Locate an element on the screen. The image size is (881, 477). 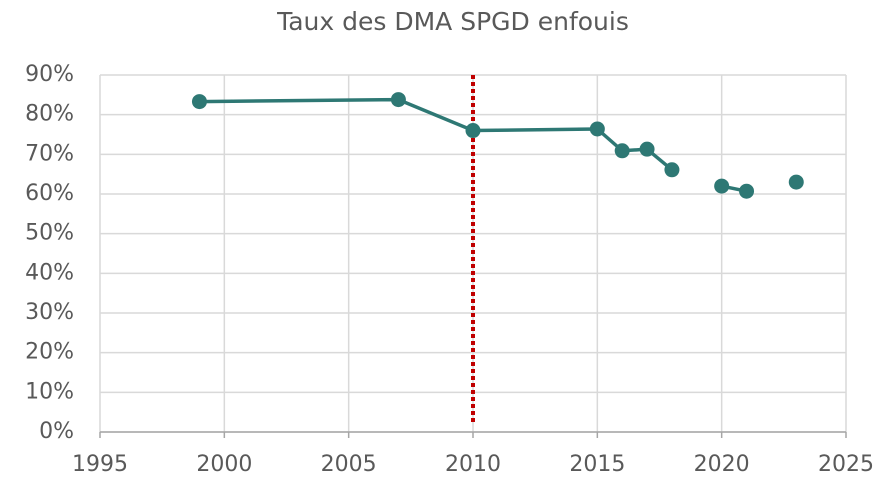
x-tick-label: 2020 is located at coordinates (722, 464).